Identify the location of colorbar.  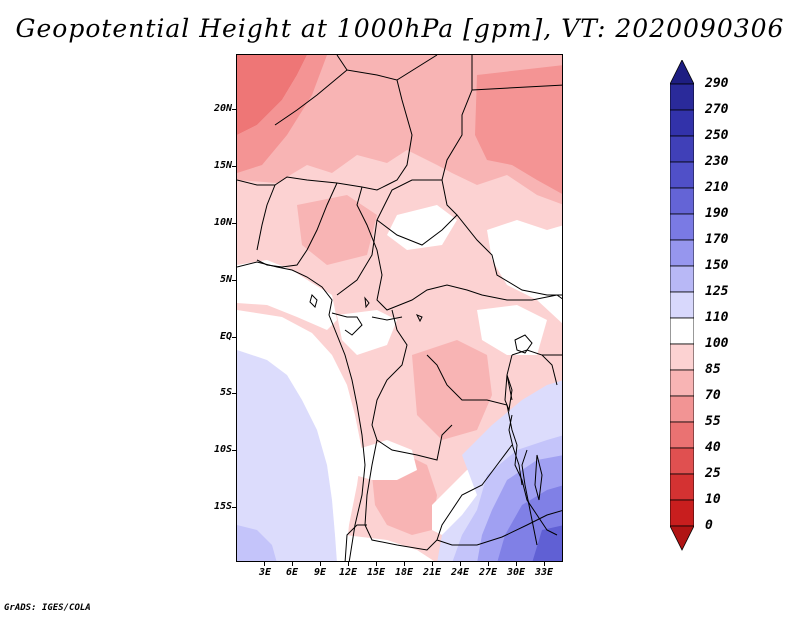
(682, 305).